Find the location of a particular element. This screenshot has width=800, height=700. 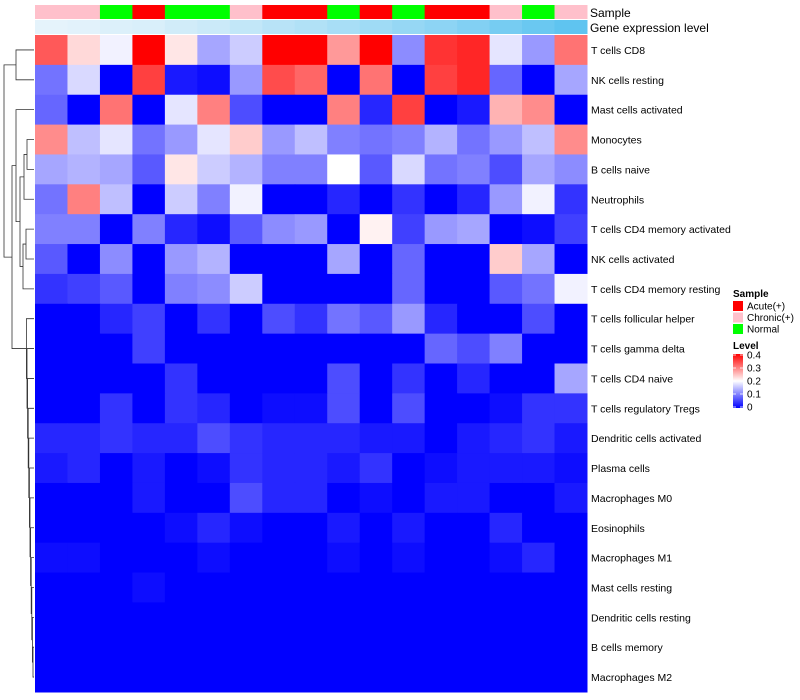

row-label: Mast cells activated is located at coordinates (637, 111).